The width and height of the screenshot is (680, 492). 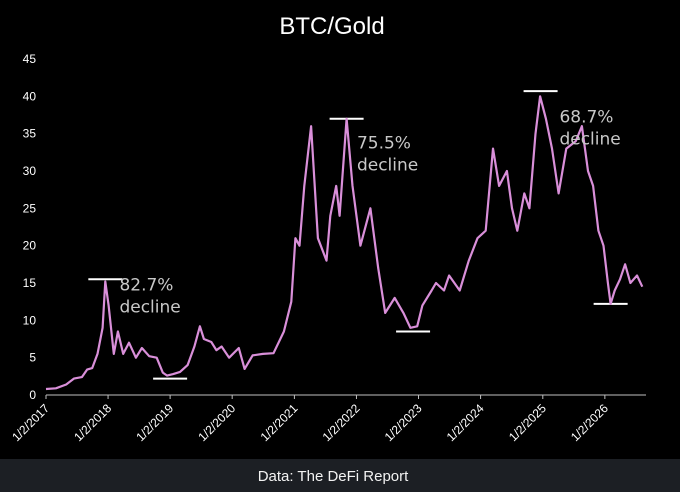 I want to click on y-tick-label: 25, so click(x=30, y=208).